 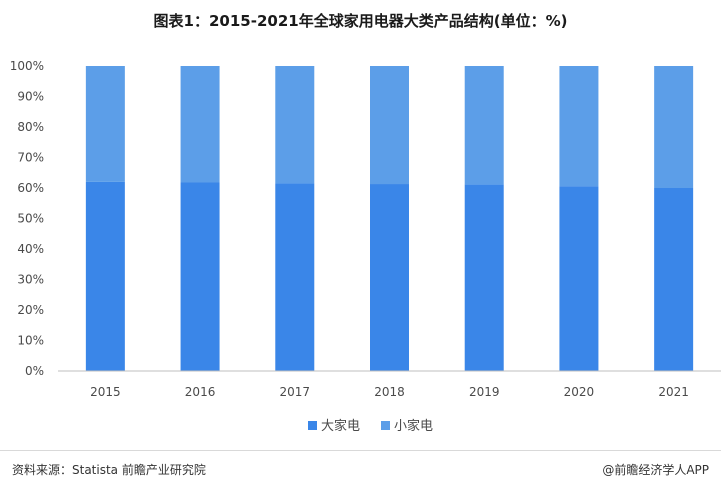 I want to click on footer: 资料来源：Statista 前瞻产业研究院 @前瞻经济学人APP, so click(x=360, y=470).